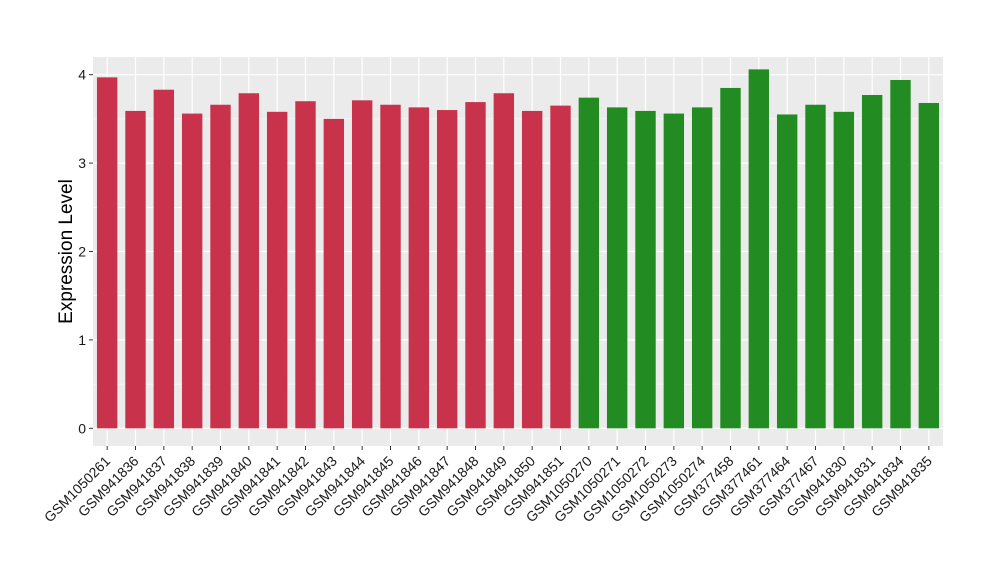 The height and width of the screenshot is (585, 1000). I want to click on bar-GSM1050261, so click(107, 253).